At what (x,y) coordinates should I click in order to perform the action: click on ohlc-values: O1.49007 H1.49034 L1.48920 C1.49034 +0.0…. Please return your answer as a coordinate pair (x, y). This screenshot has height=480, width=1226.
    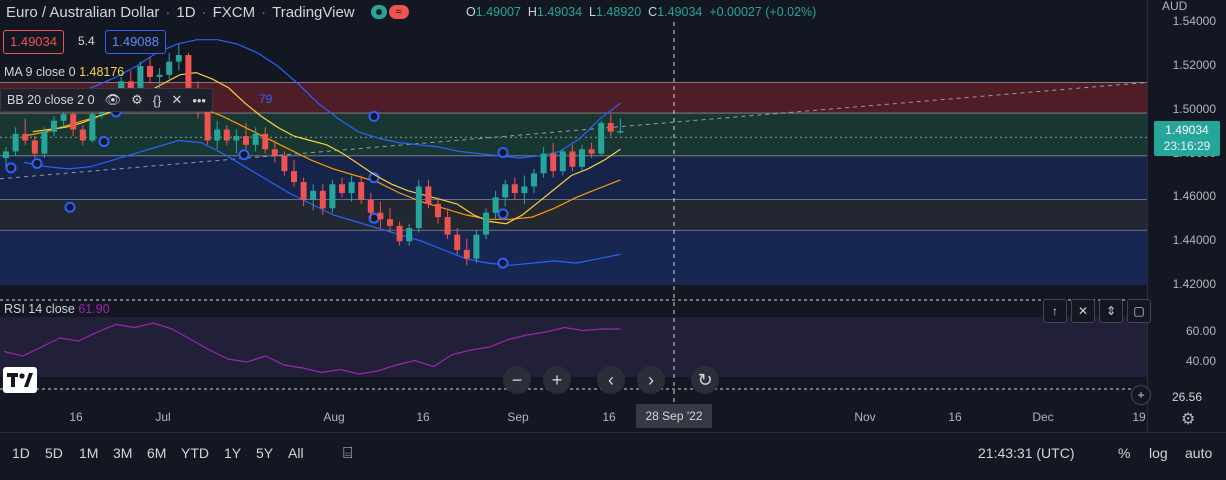
    Looking at the image, I should click on (641, 12).